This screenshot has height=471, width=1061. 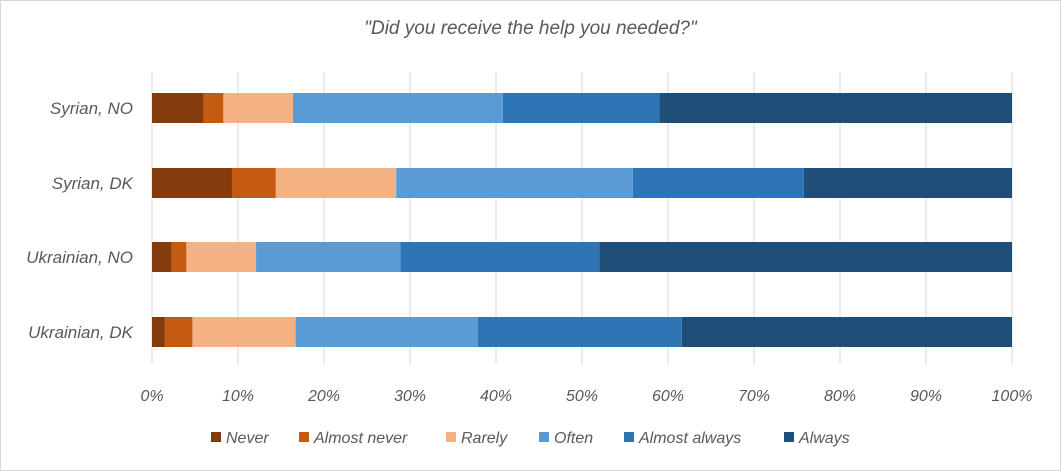 What do you see at coordinates (81, 332) in the screenshot?
I see `category-label: Ukrainian, DK` at bounding box center [81, 332].